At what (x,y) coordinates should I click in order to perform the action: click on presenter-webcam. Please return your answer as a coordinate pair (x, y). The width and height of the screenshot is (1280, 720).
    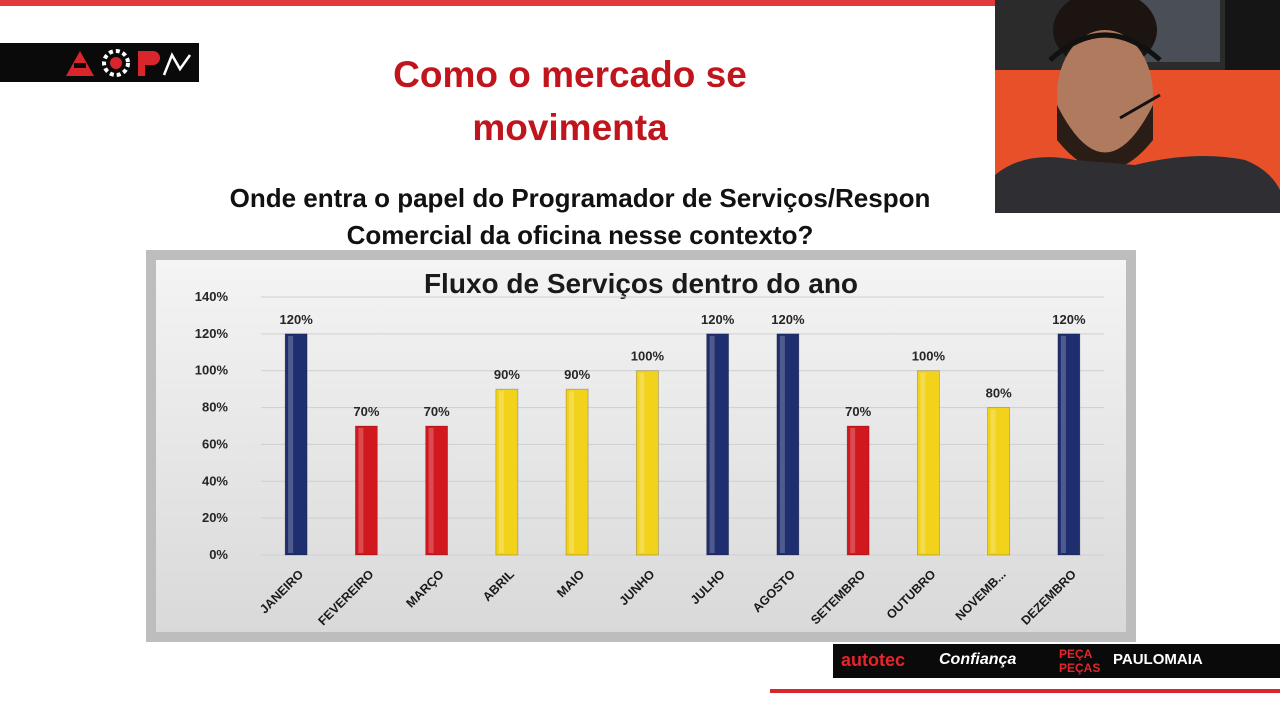
    Looking at the image, I should click on (1137, 106).